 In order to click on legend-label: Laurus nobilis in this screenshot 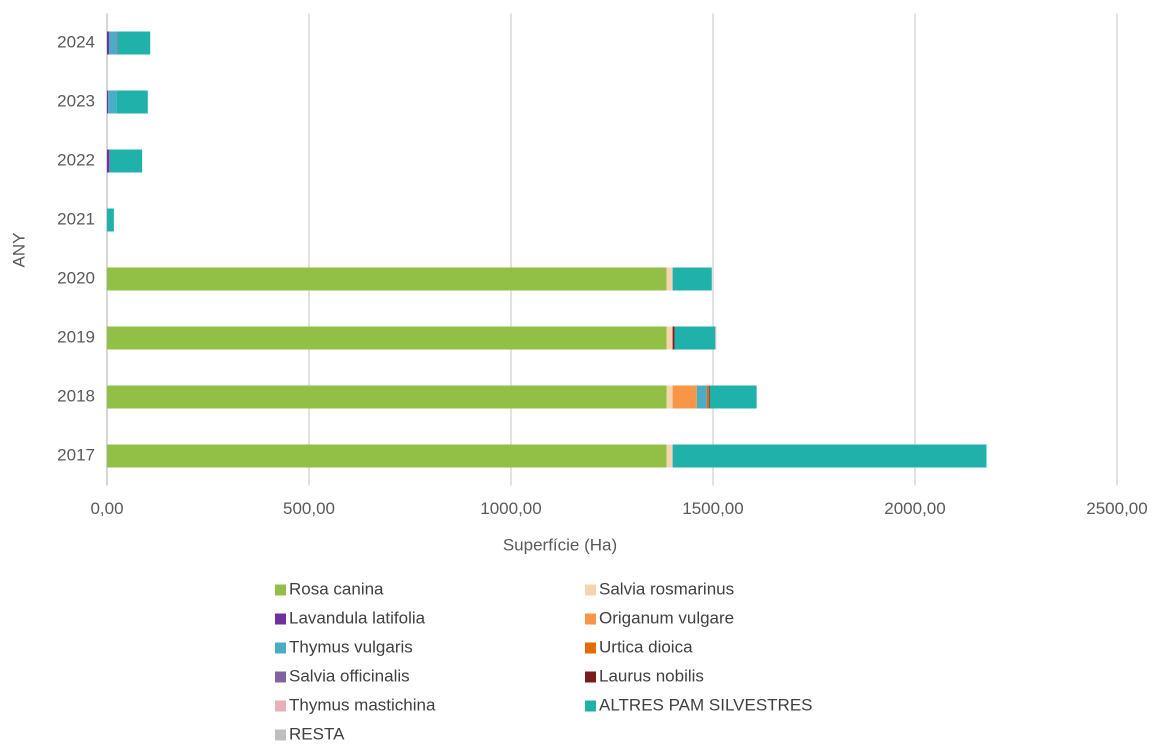, I will do `click(651, 675)`.